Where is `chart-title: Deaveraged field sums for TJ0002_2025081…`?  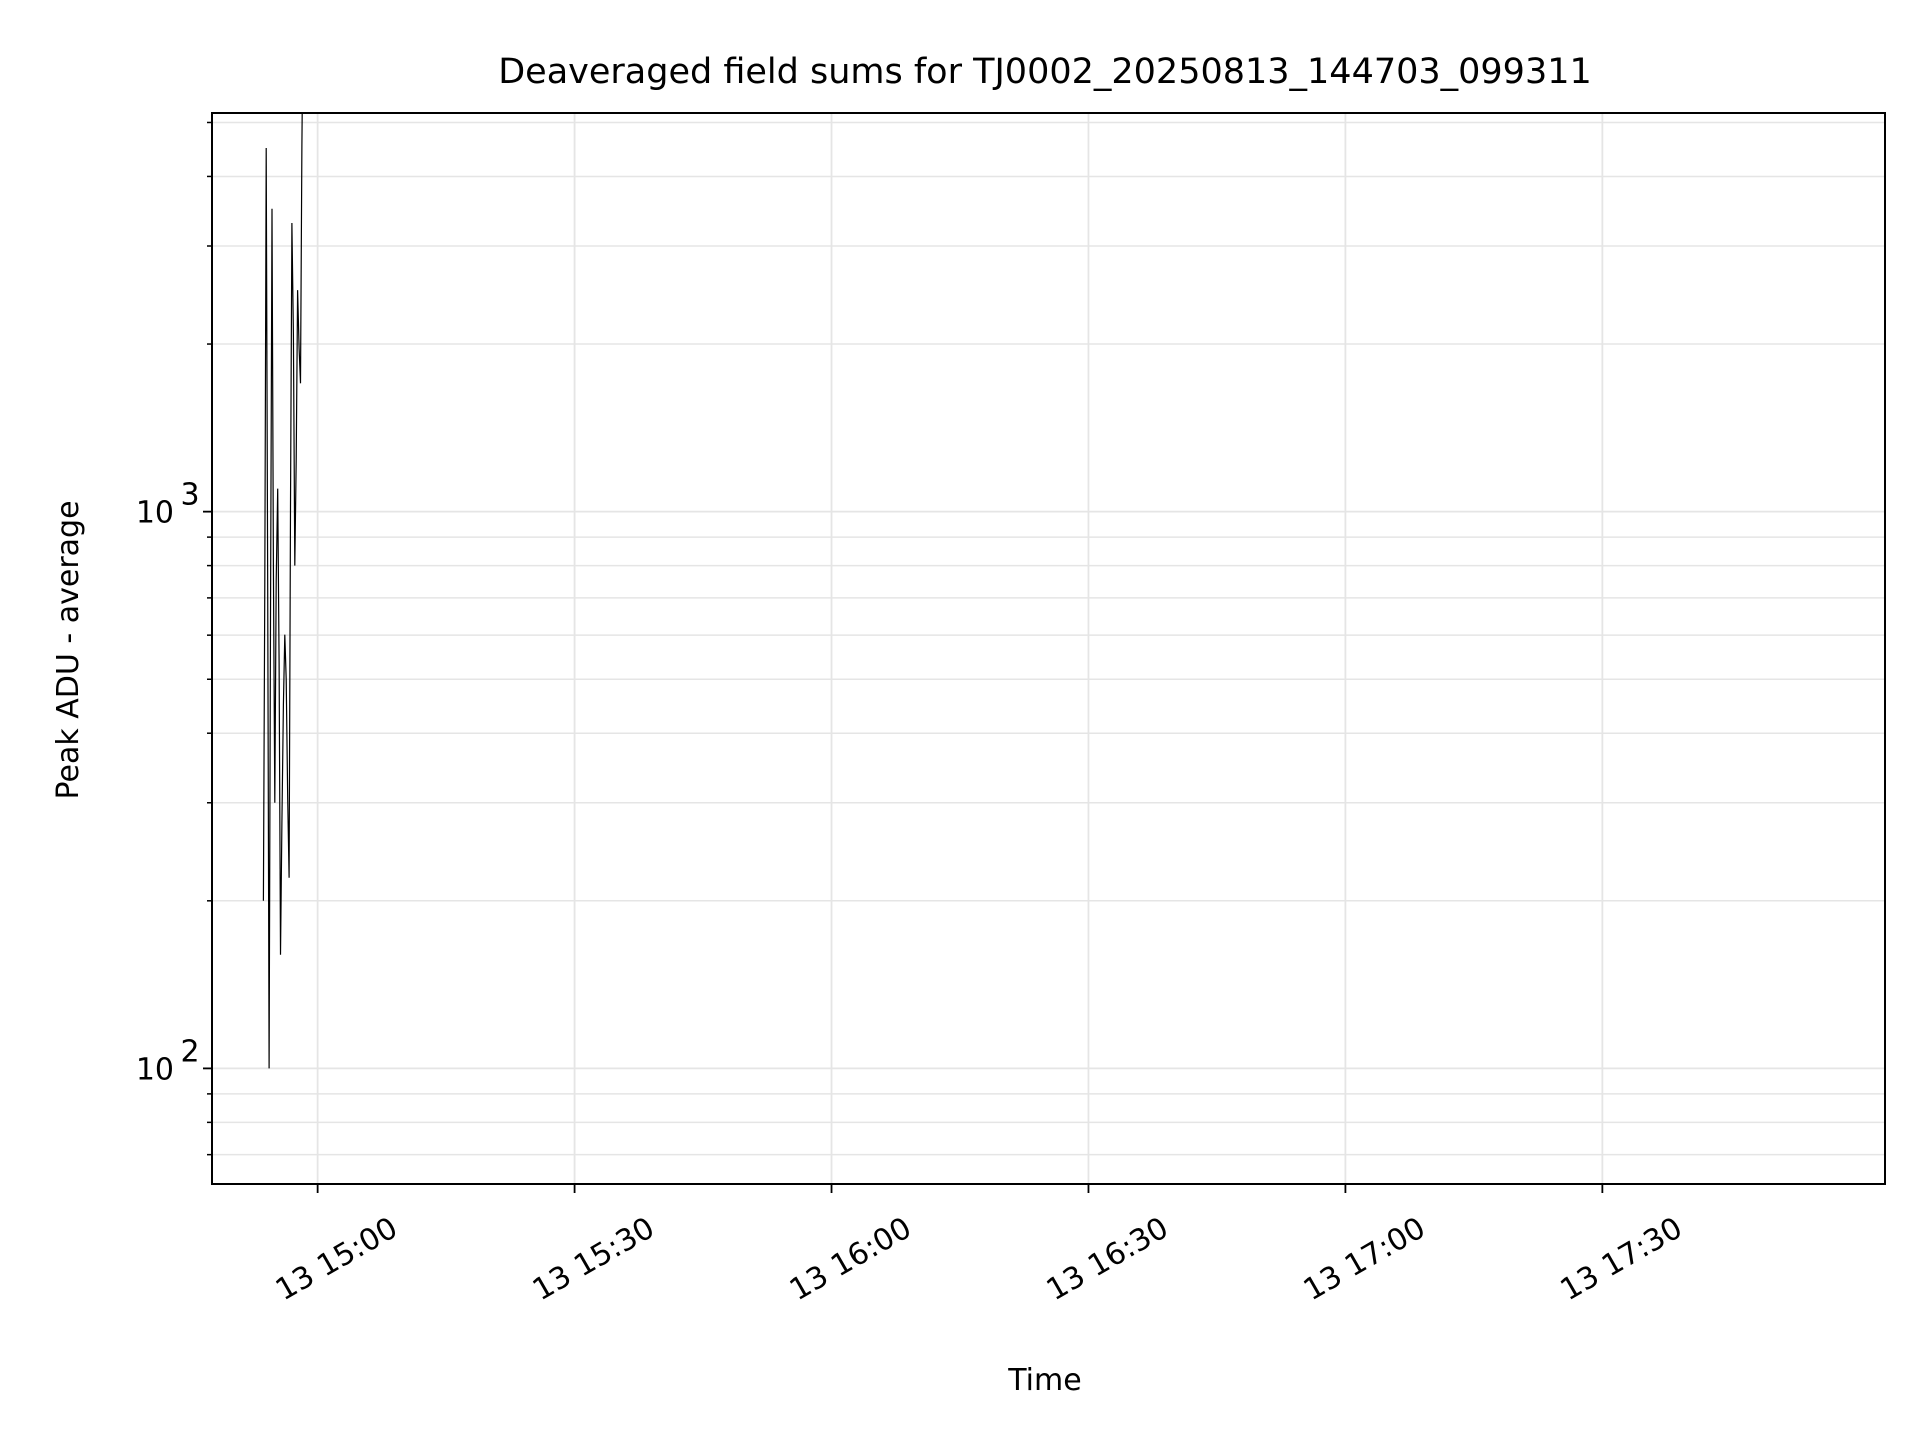 chart-title: Deaveraged field sums for TJ0002_2025081… is located at coordinates (1045, 72).